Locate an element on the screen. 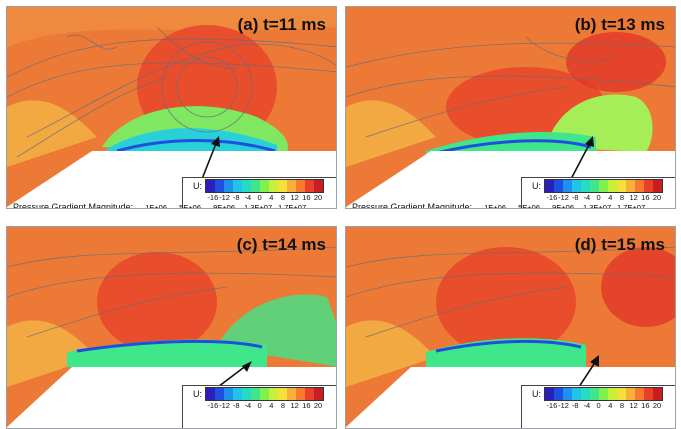 This screenshot has width=681, height=429. tick-label: 1.3E+07 is located at coordinates (597, 205).